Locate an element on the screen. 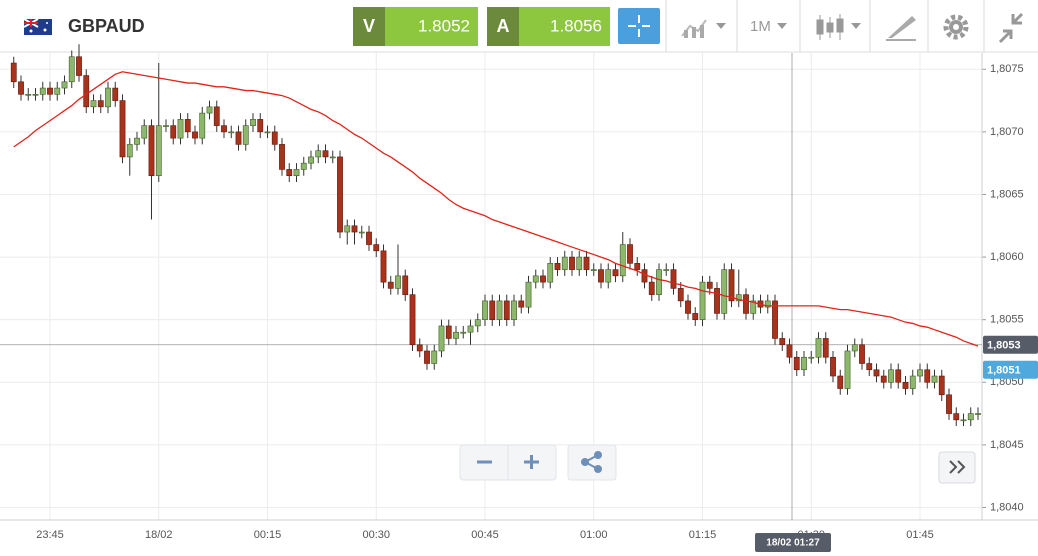 Image resolution: width=1038 pixels, height=556 pixels. y-tick-label: 1,8070 is located at coordinates (1007, 132).